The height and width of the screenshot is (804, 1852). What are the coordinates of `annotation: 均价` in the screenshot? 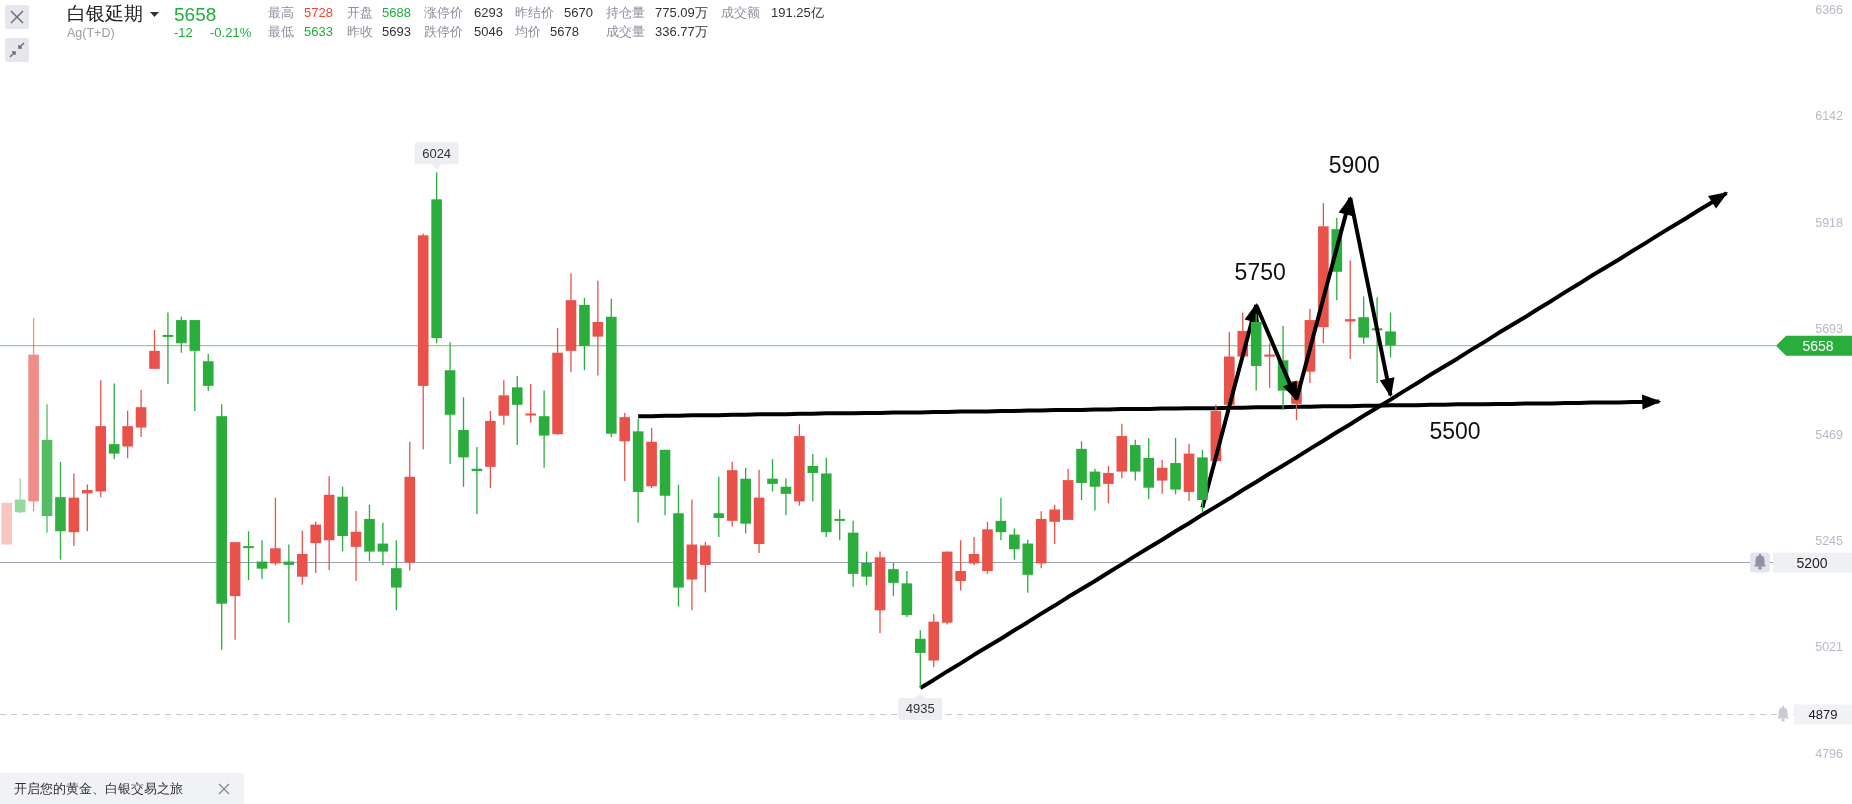 It's located at (527, 31).